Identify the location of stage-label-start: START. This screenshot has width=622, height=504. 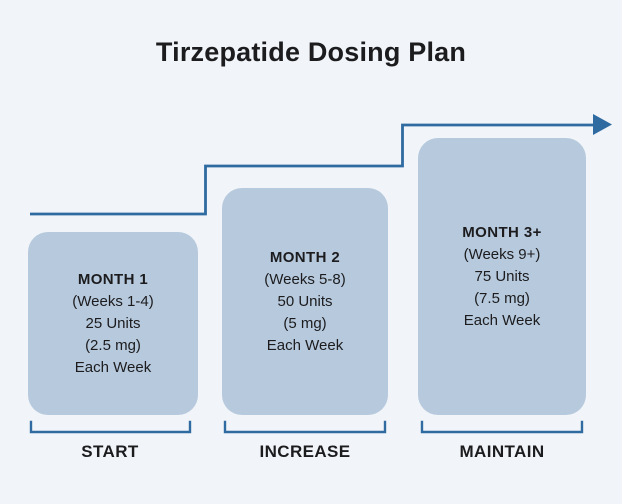
(110, 451).